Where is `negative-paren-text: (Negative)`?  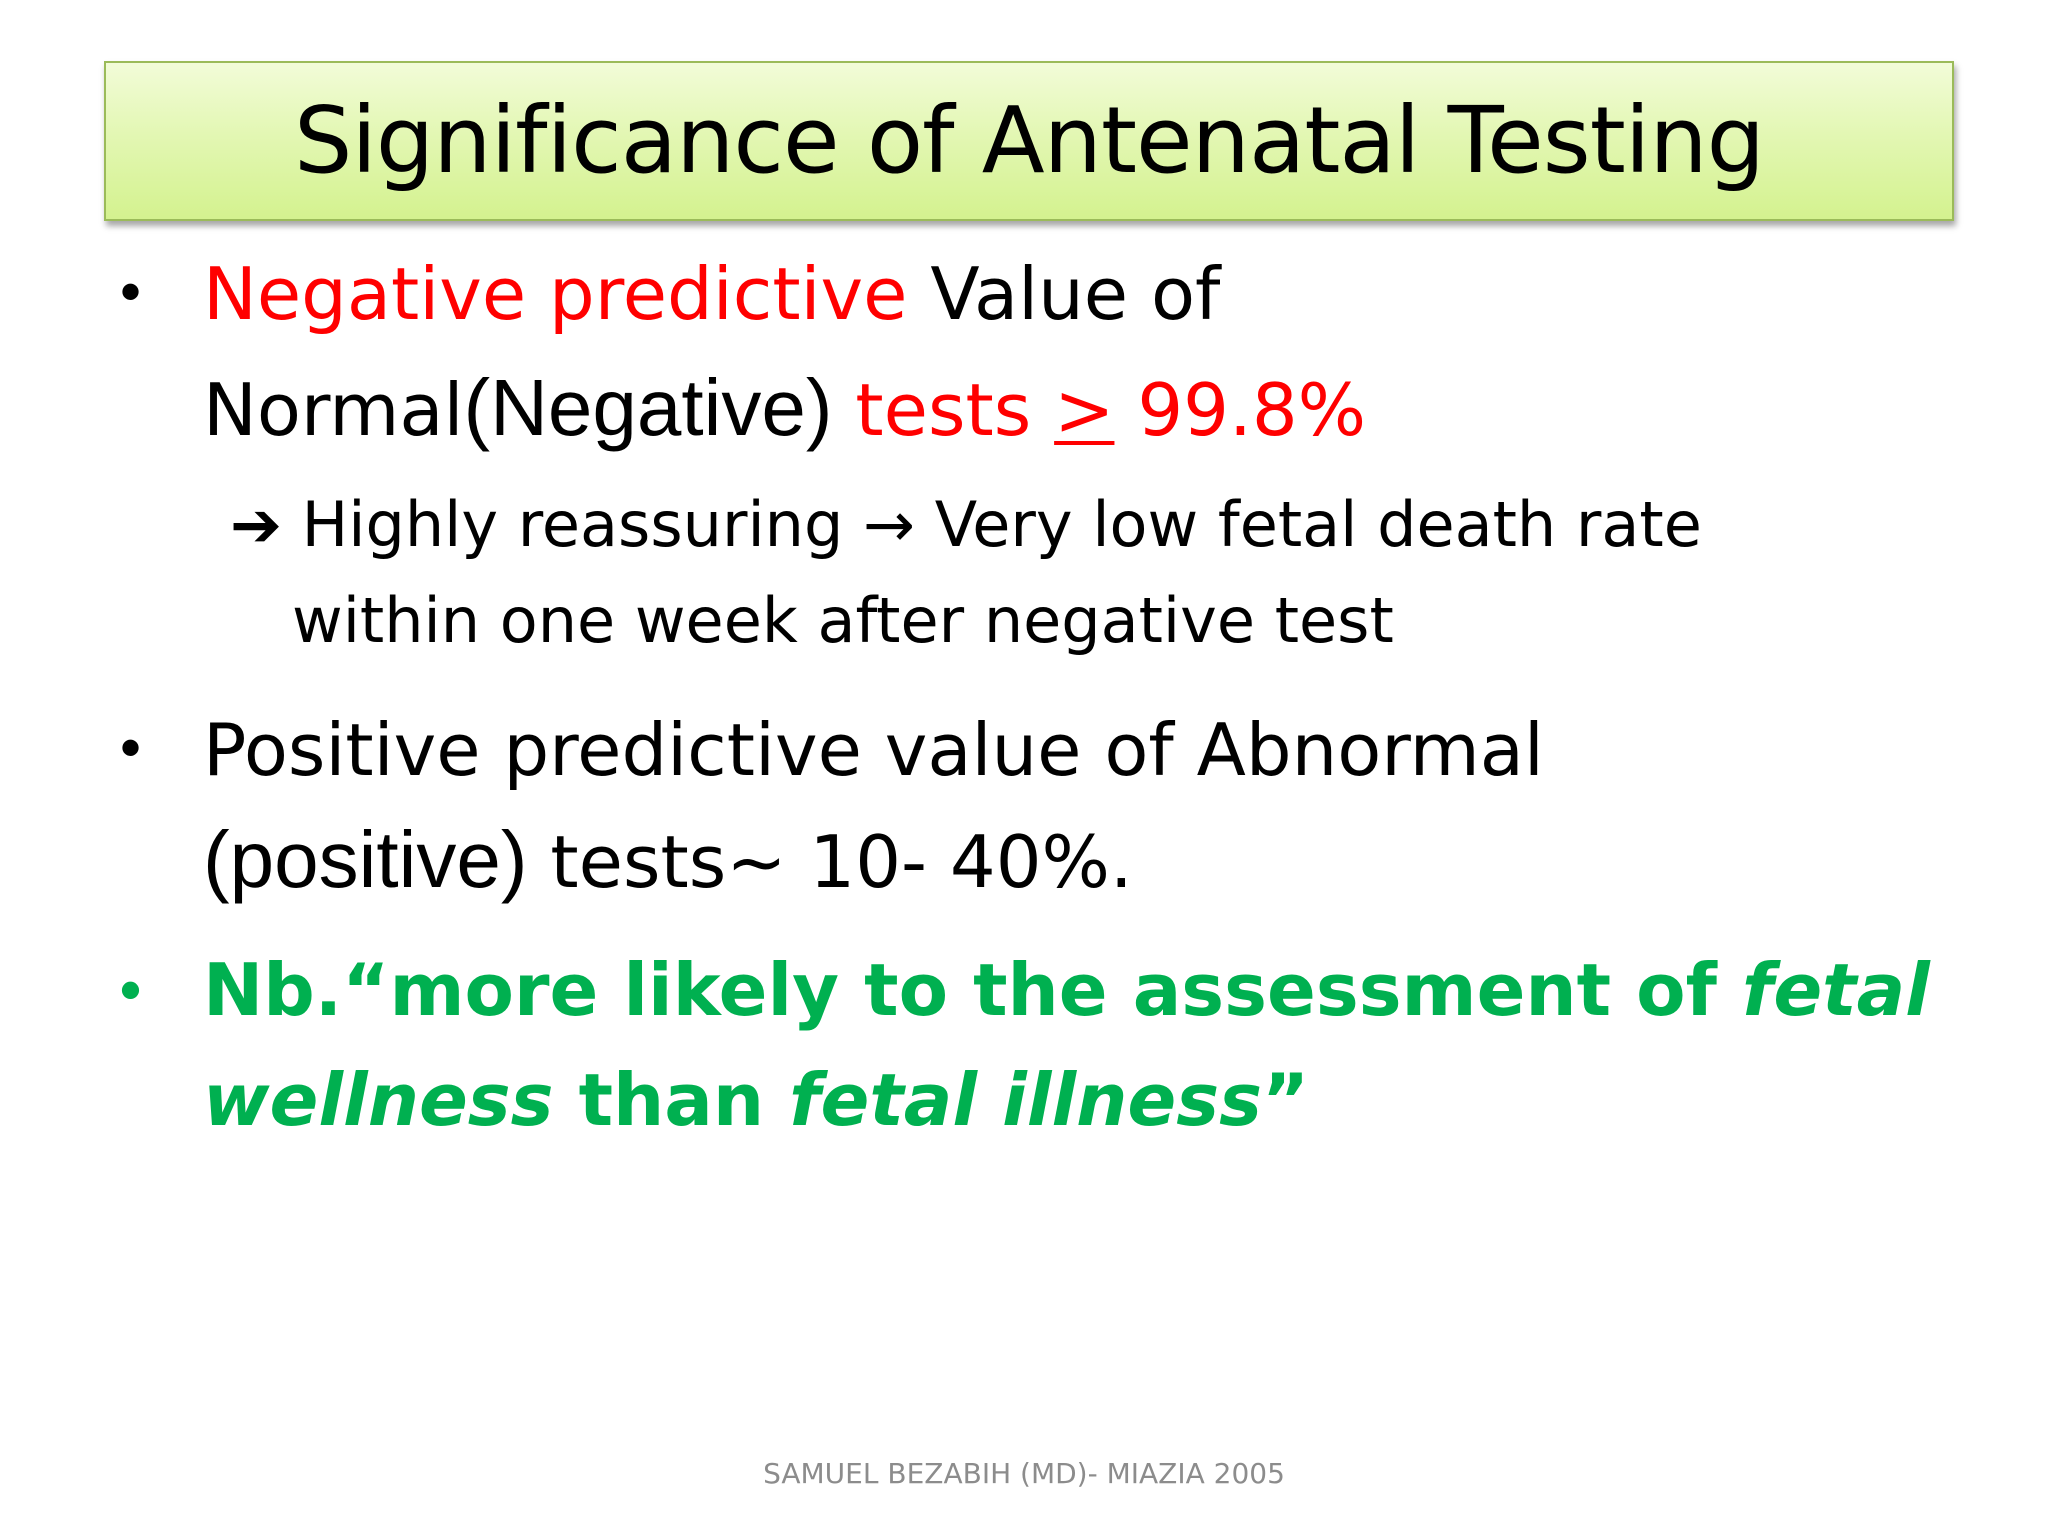 negative-paren-text: (Negative) is located at coordinates (648, 407).